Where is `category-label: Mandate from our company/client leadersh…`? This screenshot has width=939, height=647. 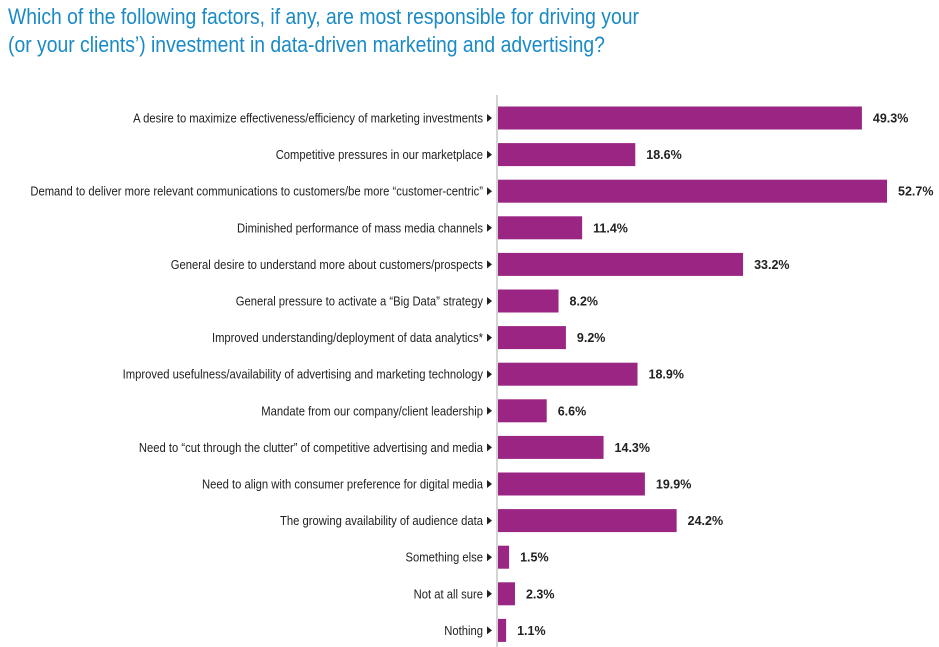
category-label: Mandate from our company/client leadersh… is located at coordinates (372, 411).